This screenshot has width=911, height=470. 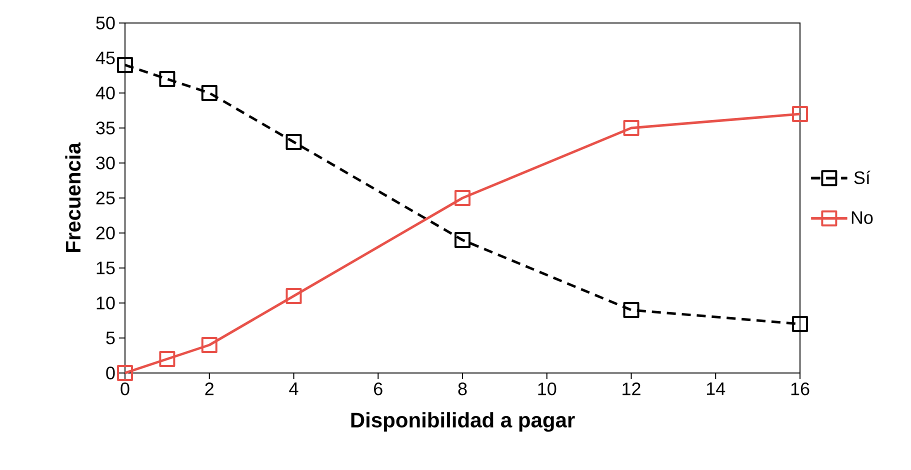 I want to click on y-tick-label: 45, so click(x=105, y=58).